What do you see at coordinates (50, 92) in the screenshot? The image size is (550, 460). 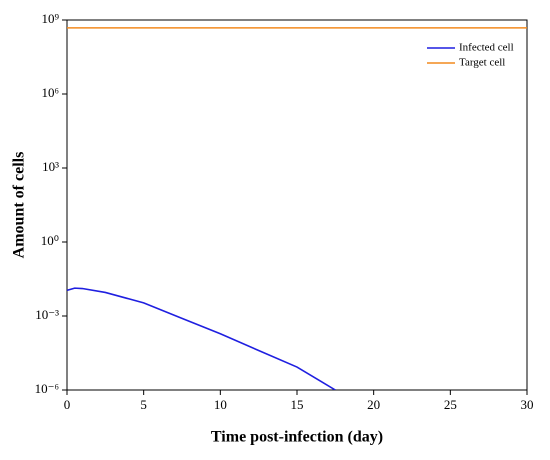 I see `y-tick-label: 10⁶` at bounding box center [50, 92].